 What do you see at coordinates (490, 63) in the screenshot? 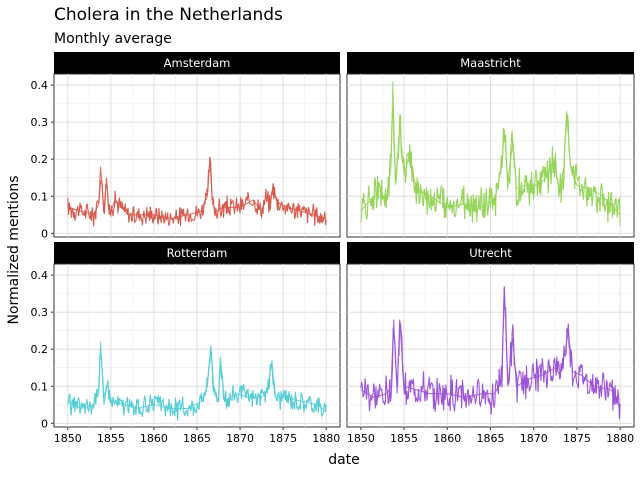
I see `strip-label-maastricht: Maastricht` at bounding box center [490, 63].